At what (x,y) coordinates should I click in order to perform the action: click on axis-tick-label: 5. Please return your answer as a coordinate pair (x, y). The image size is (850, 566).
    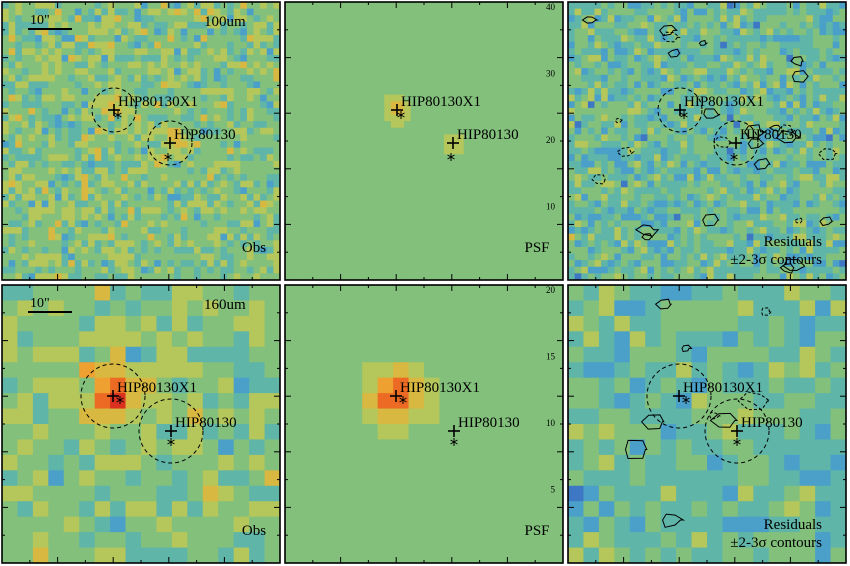
    Looking at the image, I should click on (553, 490).